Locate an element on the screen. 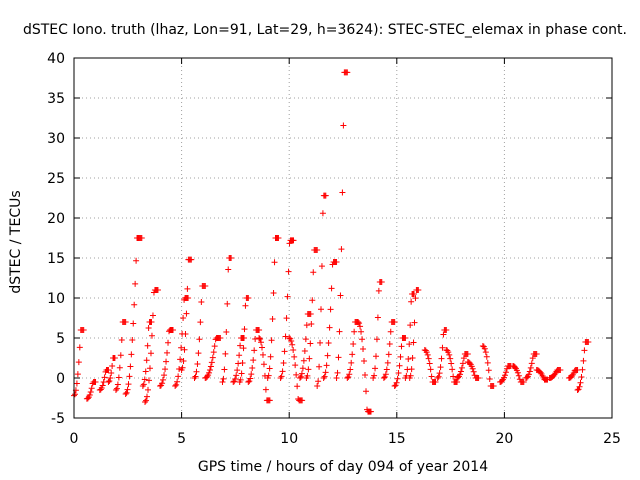 This screenshot has height=480, width=640. y-tick-label: 0 is located at coordinates (60, 379).